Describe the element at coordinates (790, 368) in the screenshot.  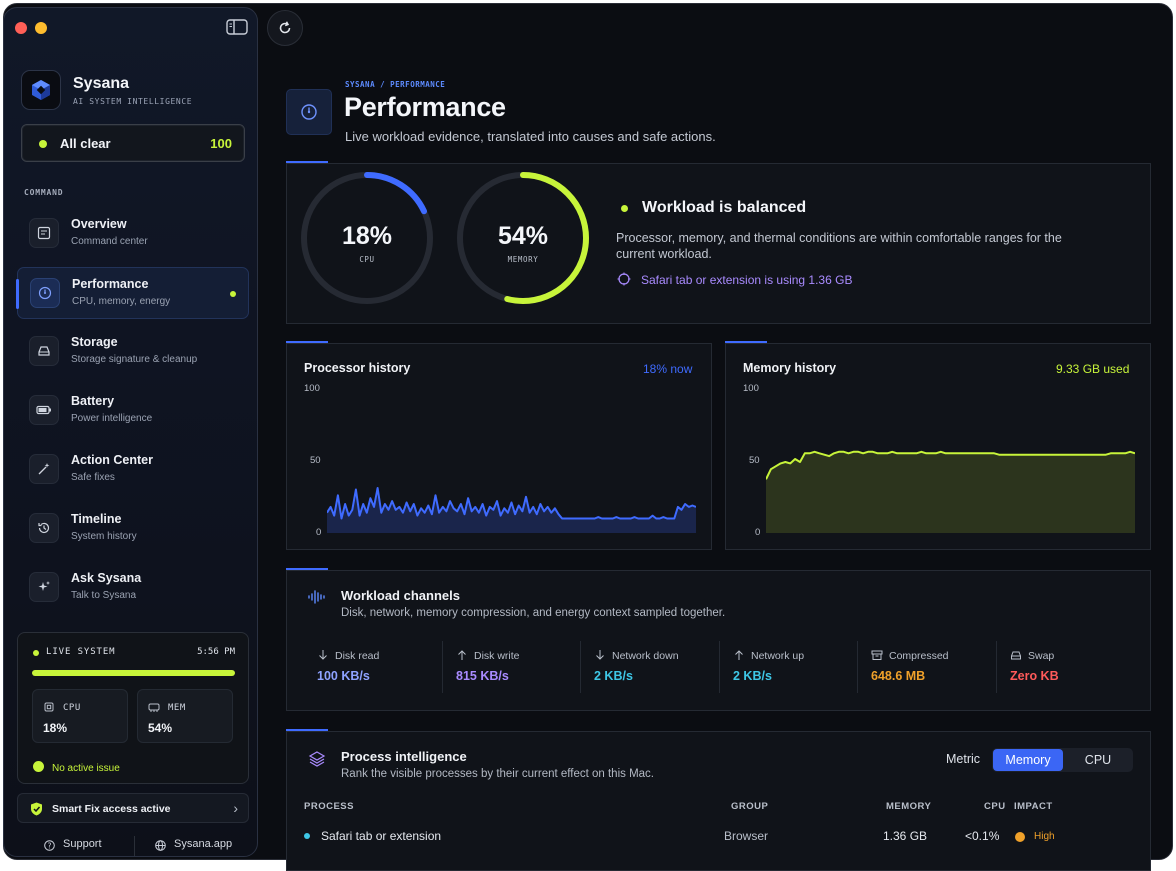
I see `memory-history-title: Memory history` at that location.